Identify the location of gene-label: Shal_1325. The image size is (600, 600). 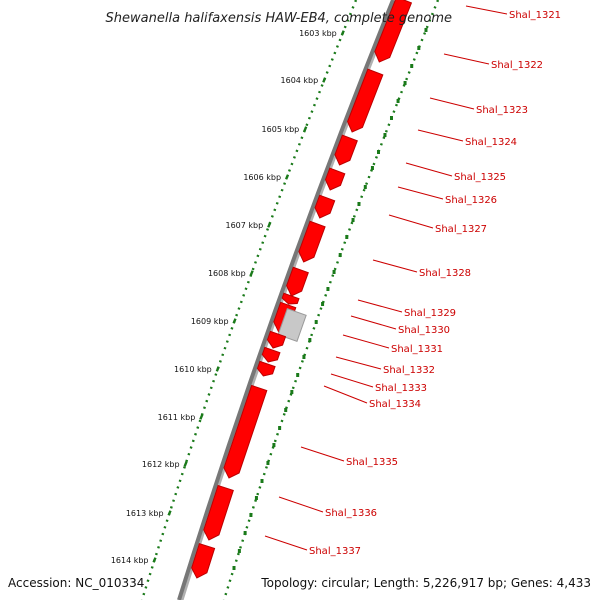
(480, 177).